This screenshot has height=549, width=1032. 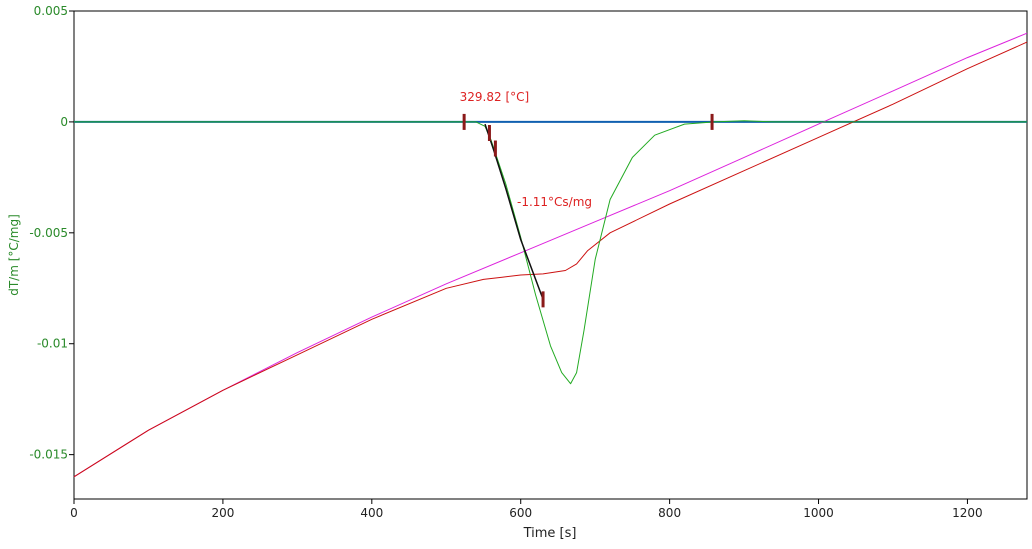 I want to click on y-tick-label: 0.005, so click(x=51, y=11).